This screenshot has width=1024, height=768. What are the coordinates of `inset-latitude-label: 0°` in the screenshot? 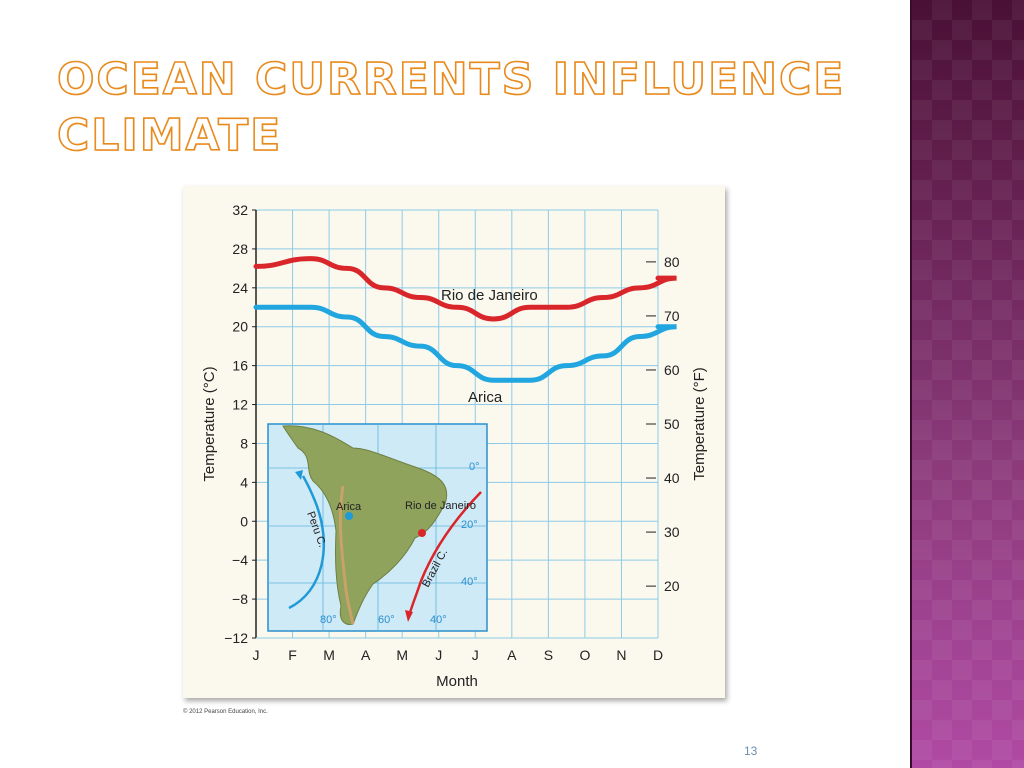 It's located at (474, 467).